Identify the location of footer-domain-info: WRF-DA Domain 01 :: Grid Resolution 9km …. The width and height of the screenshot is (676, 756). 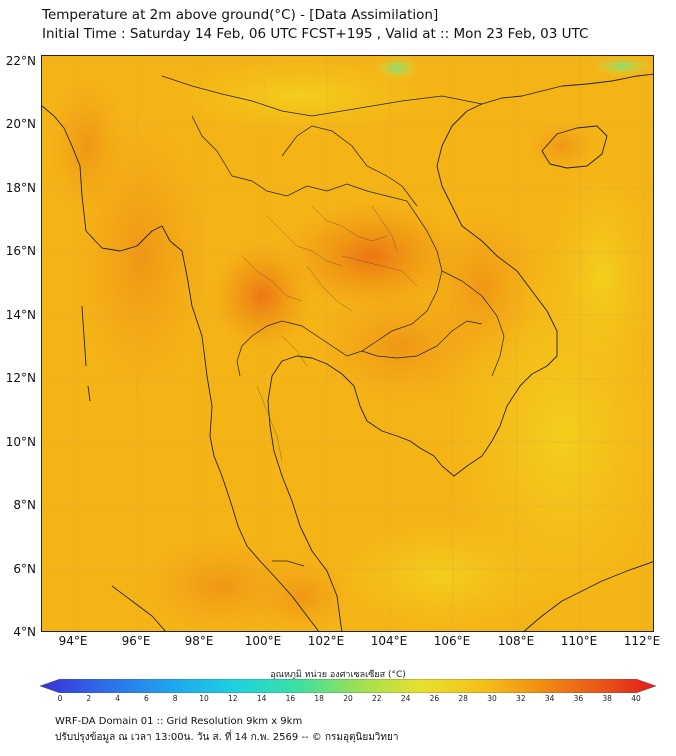
(179, 721).